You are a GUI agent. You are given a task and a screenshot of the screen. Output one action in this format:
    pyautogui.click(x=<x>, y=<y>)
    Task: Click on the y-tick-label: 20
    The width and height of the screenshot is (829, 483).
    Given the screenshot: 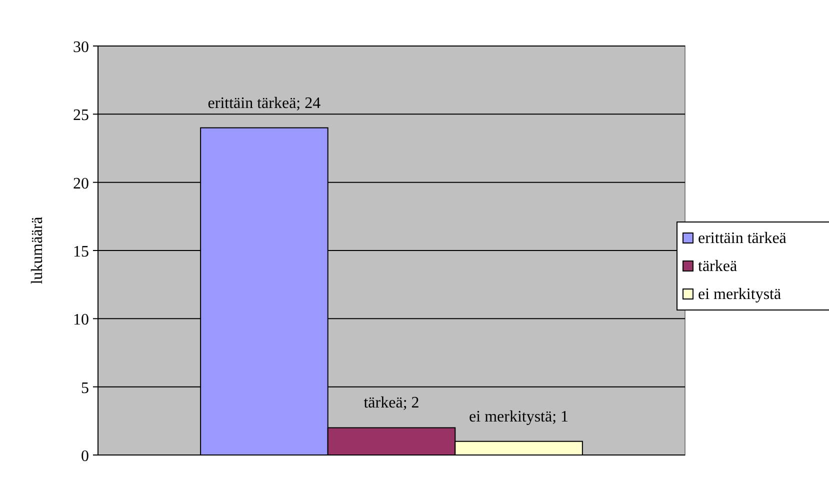 What is the action you would take?
    pyautogui.click(x=81, y=183)
    